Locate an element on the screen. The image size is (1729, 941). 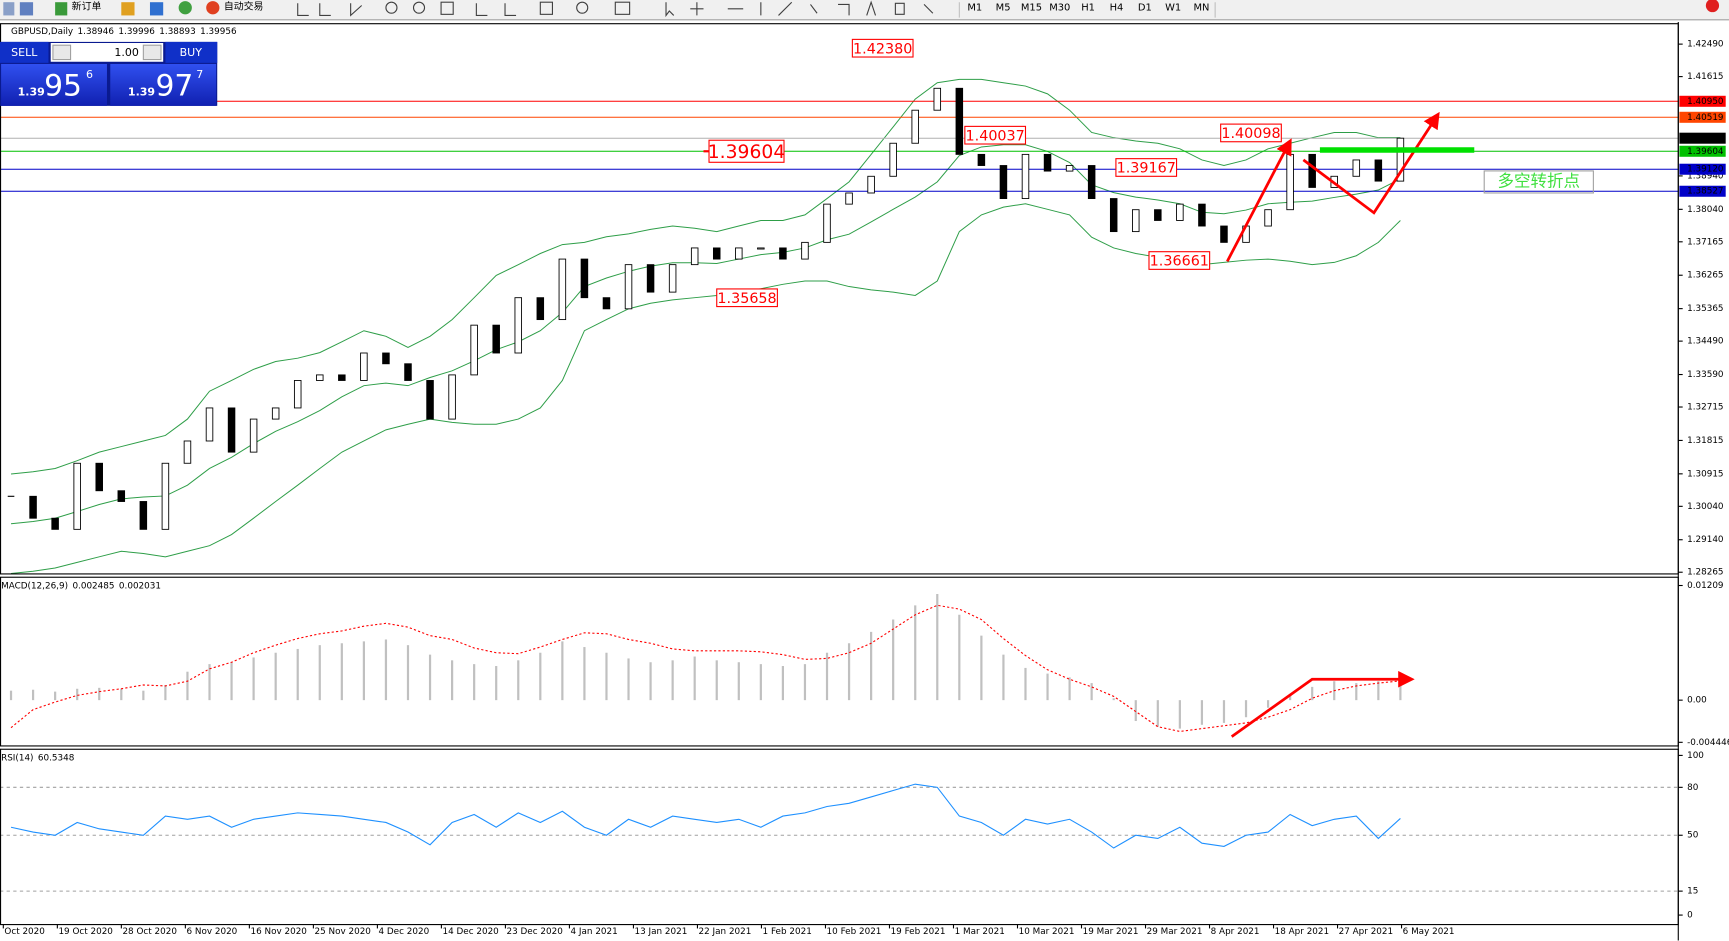
separator is located at coordinates (1087, 10).